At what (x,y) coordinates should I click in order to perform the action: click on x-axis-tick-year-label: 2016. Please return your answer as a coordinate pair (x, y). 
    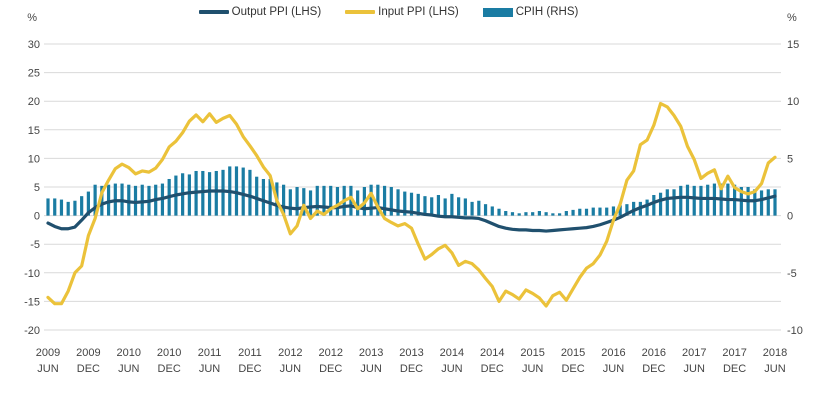
    Looking at the image, I should click on (613, 353).